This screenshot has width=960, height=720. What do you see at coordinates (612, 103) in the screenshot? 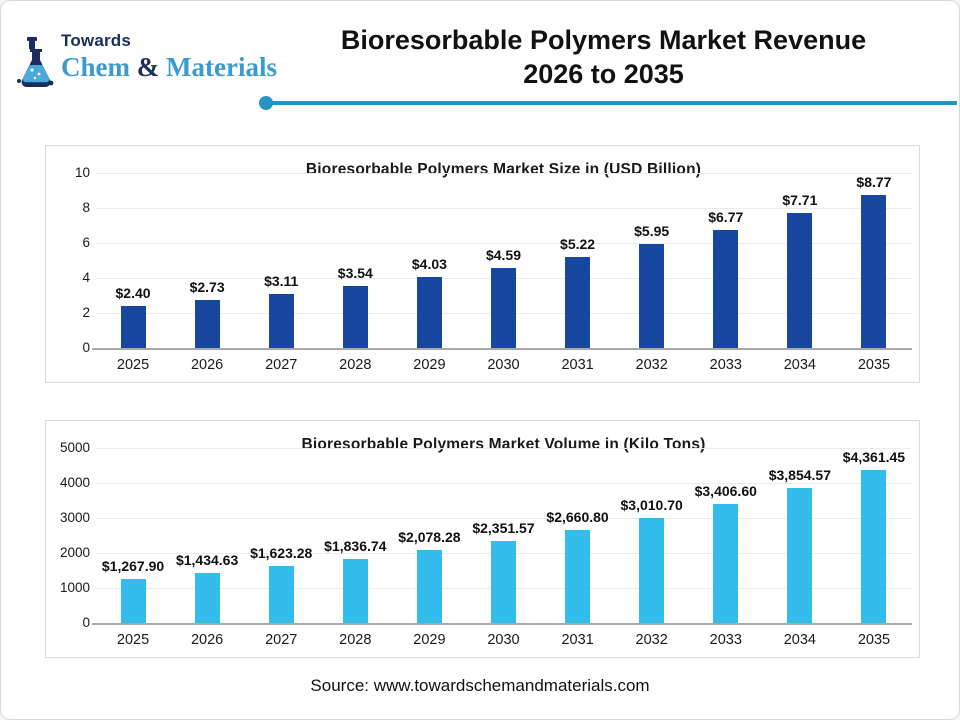
I see `divider-line` at bounding box center [612, 103].